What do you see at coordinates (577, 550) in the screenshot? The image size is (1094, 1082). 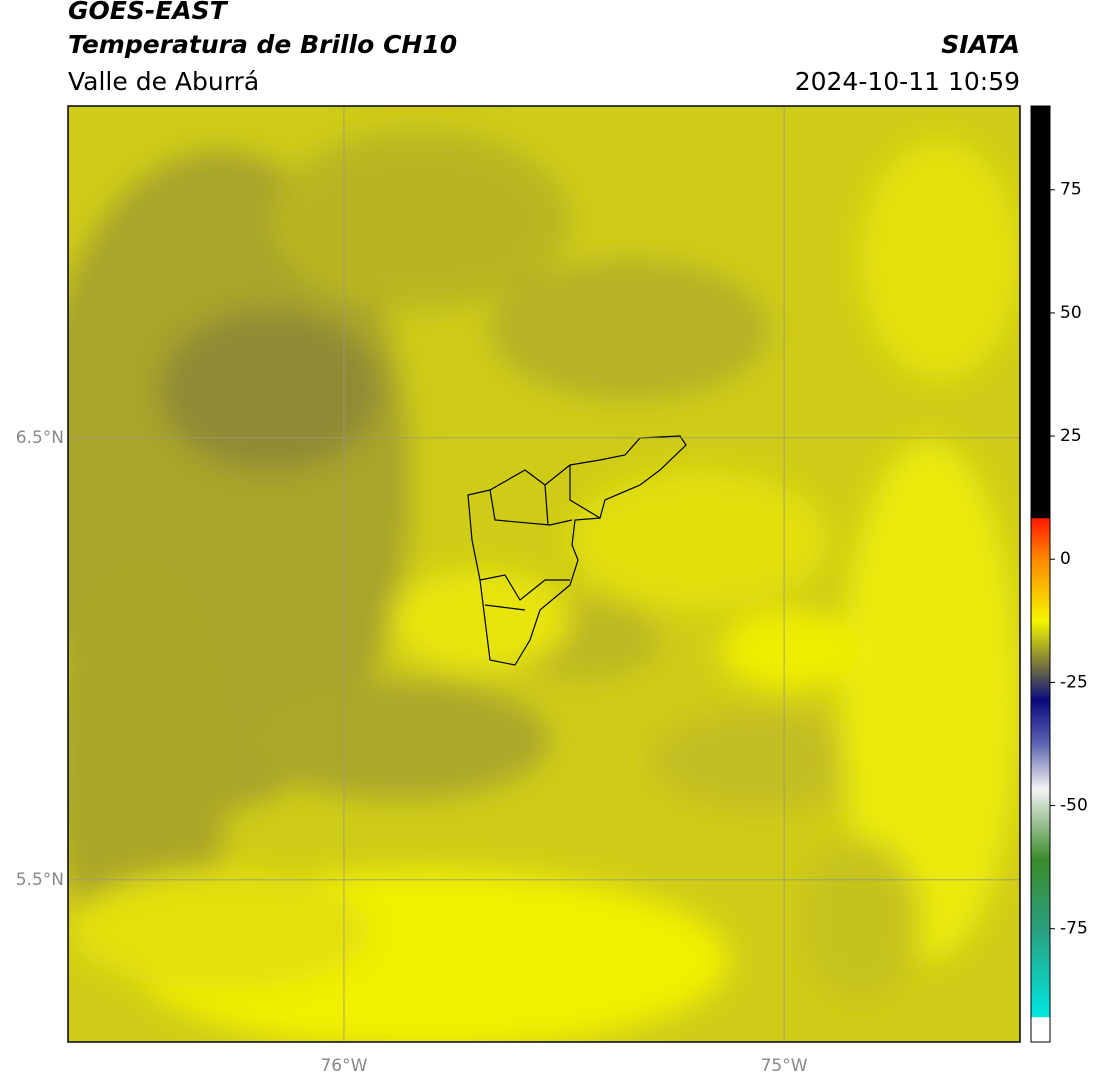 I see `valley-boundaries` at bounding box center [577, 550].